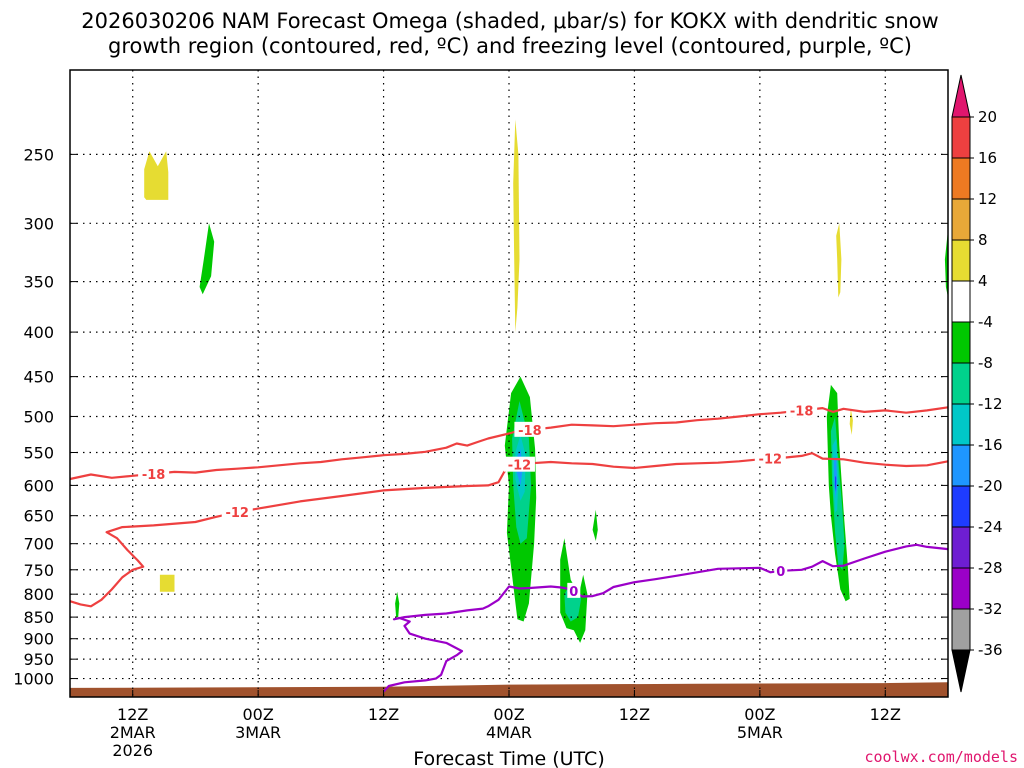 Image resolution: width=1024 pixels, height=768 pixels. Describe the element at coordinates (38, 516) in the screenshot. I see `ytick-label-650: 650` at that location.